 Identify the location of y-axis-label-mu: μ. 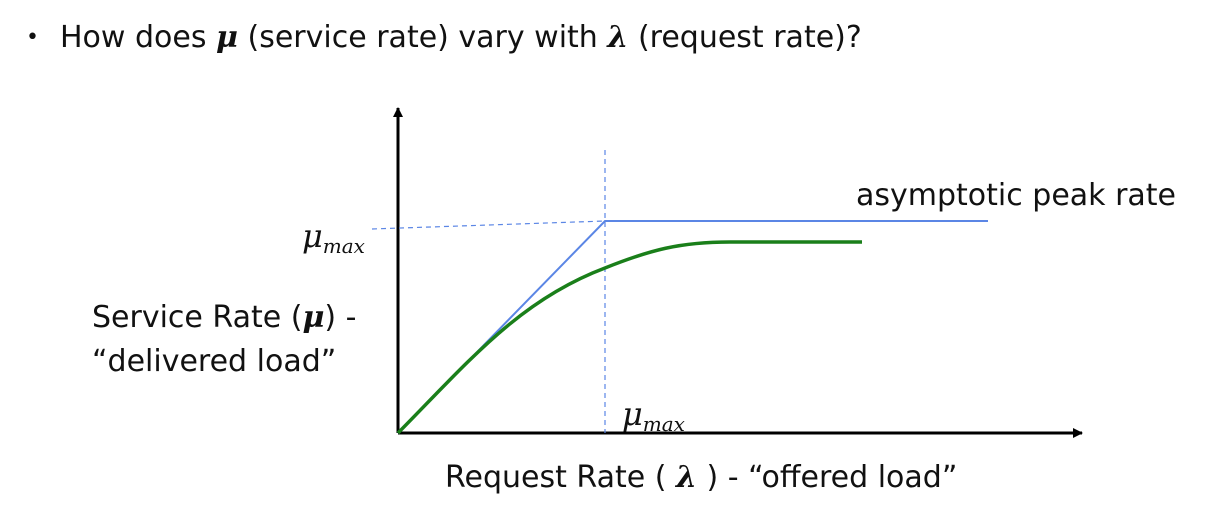
(313, 317).